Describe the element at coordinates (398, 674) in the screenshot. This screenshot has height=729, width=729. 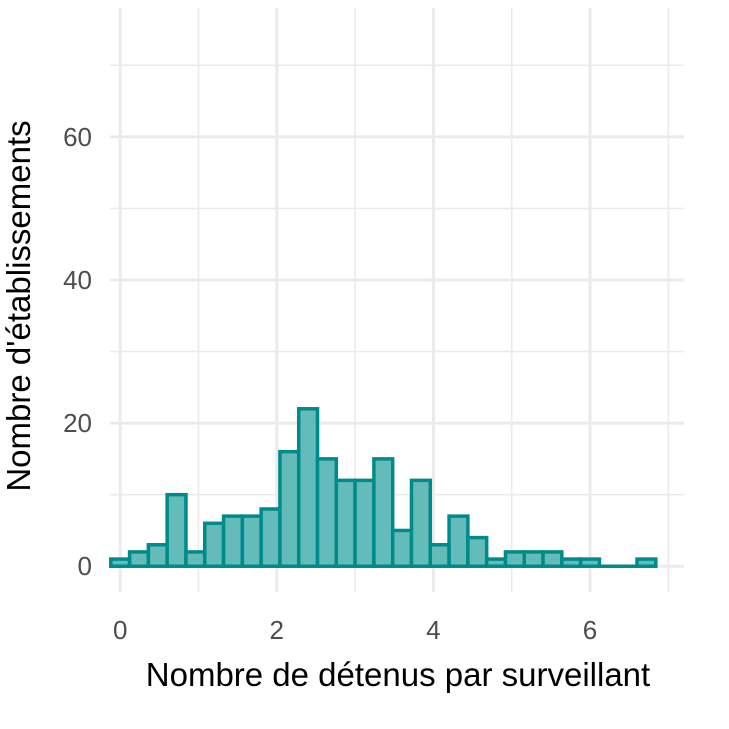
I see `x-axis-title: Nombre de détenus par surveillant` at that location.